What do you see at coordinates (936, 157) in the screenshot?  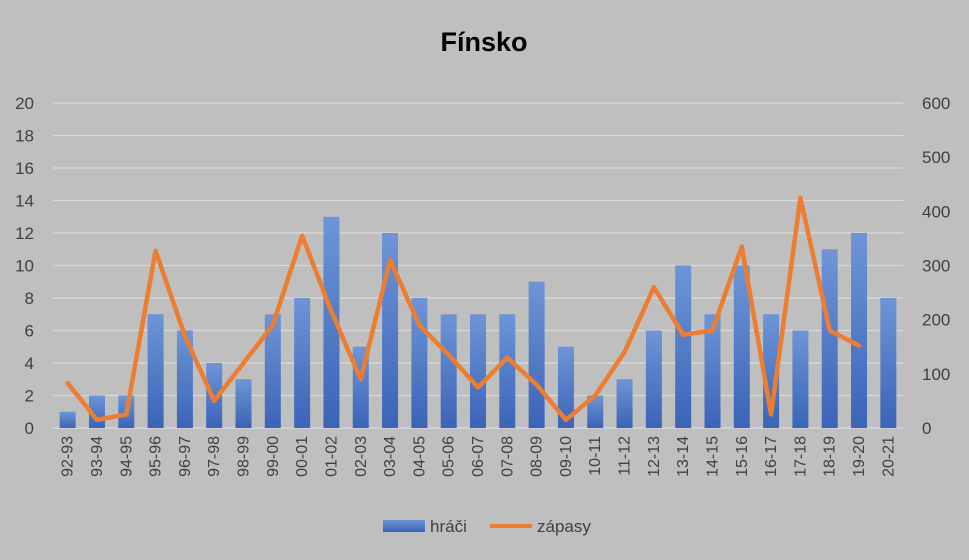 I see `right-tick-label: 500` at bounding box center [936, 157].